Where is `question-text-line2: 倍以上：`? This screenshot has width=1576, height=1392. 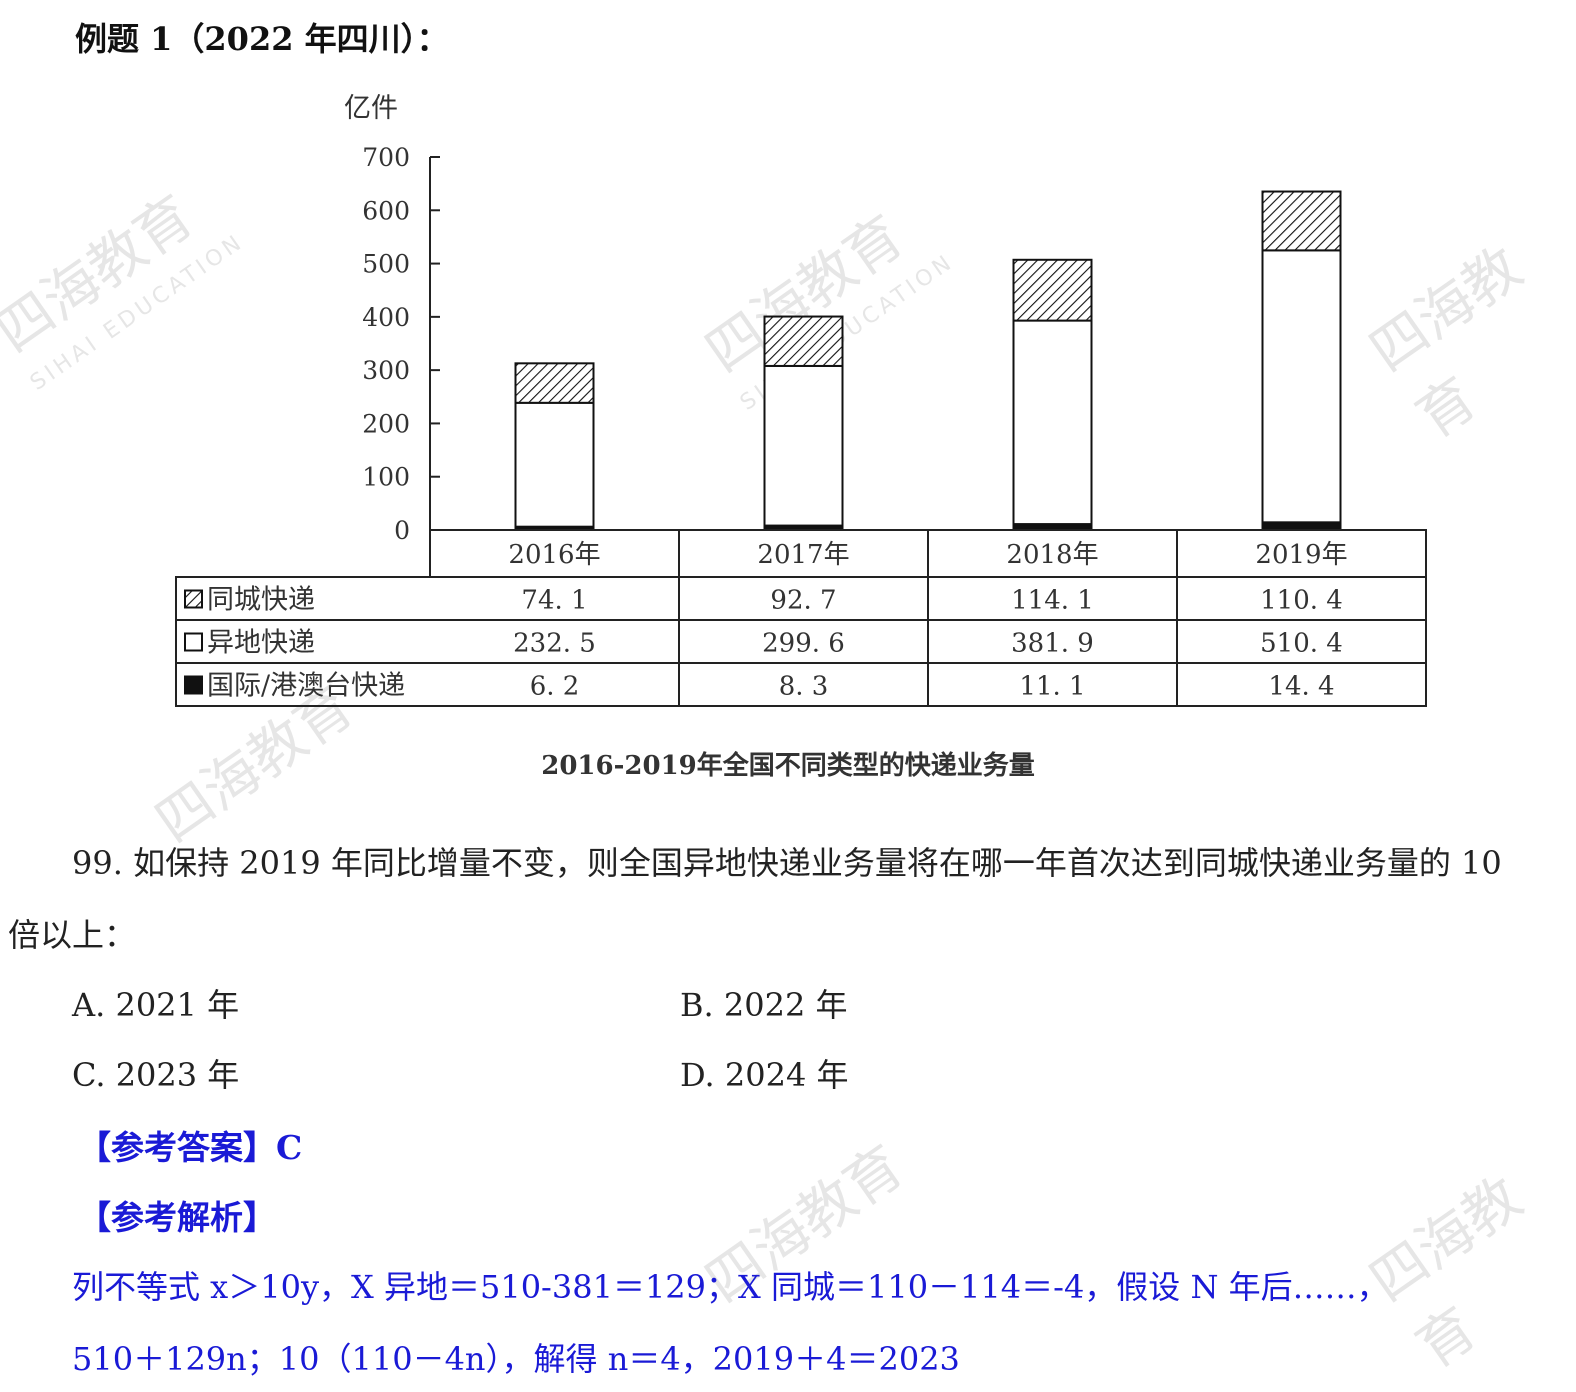 question-text-line2: 倍以上： is located at coordinates (72, 935).